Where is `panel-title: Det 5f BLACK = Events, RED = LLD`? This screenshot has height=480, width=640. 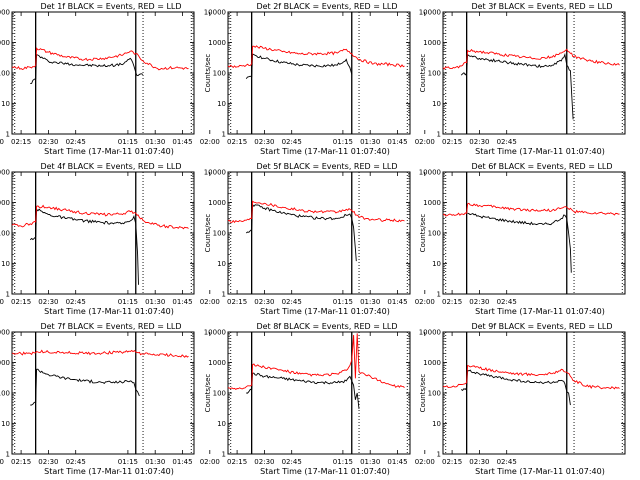 panel-title: Det 5f BLACK = Events, RED = LLD is located at coordinates (326, 166).